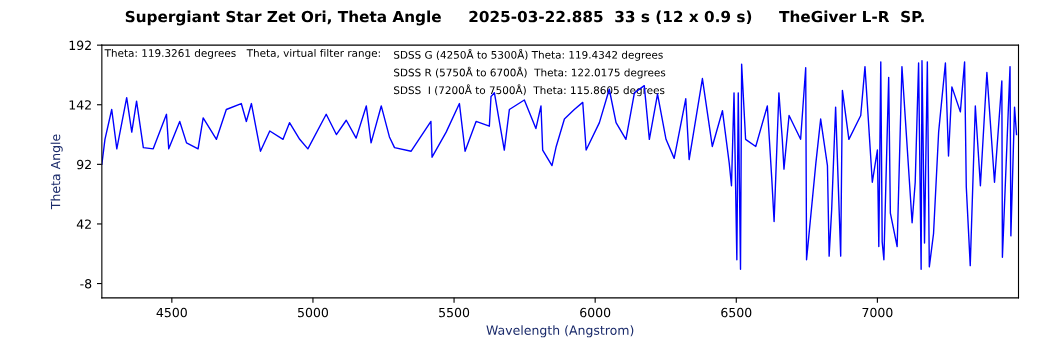 The height and width of the screenshot is (350, 1050). I want to click on y-tick-label: 42, so click(83, 224).